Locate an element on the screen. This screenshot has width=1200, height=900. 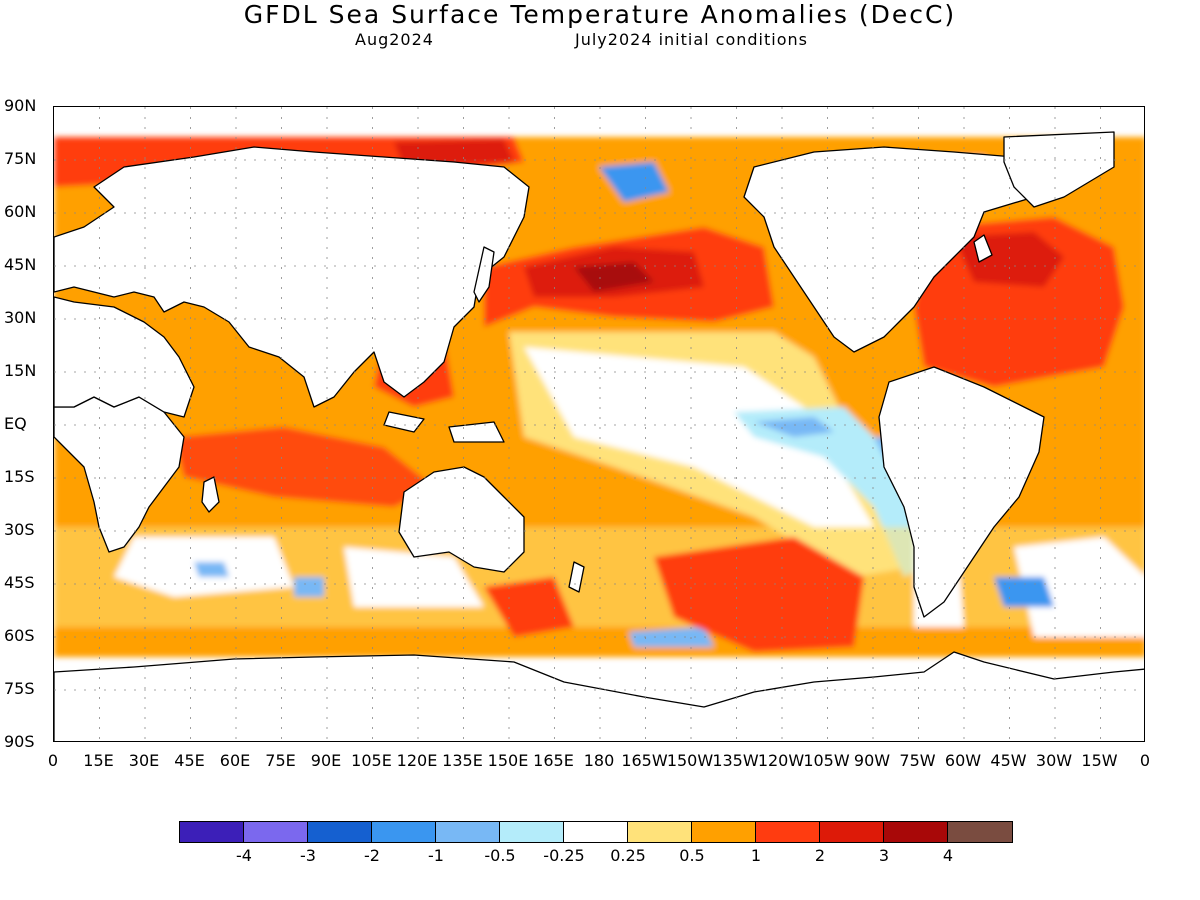
lon-tick-label: 150W is located at coordinates (690, 760).